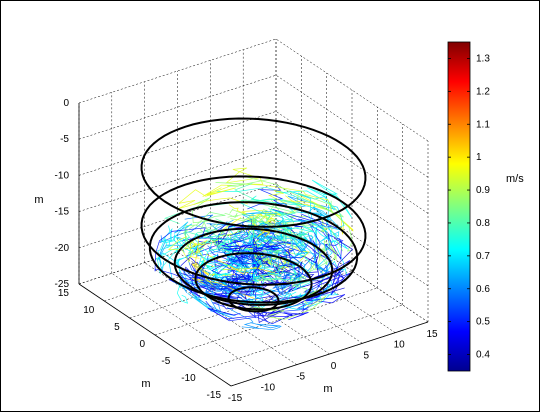 This screenshot has width=540, height=412. What do you see at coordinates (214, 395) in the screenshot?
I see `y-tick-label: -15` at bounding box center [214, 395].